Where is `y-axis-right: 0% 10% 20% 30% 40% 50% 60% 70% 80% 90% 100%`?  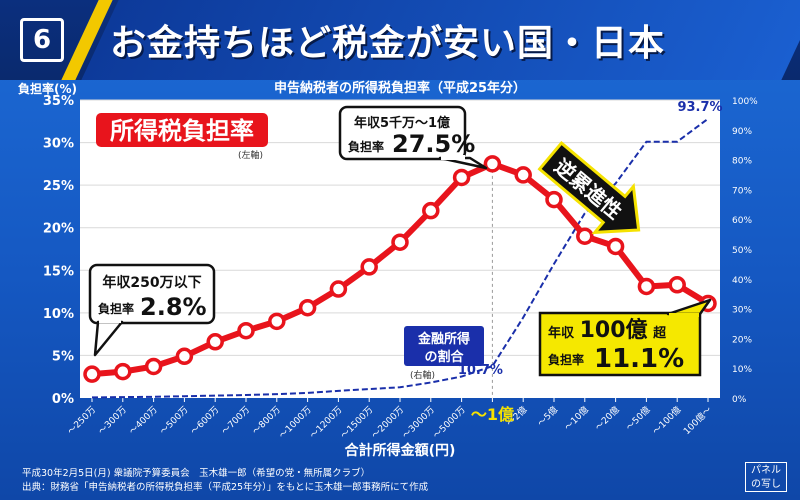
y-axis-right: 0% 10% 20% 30% 40% 50% 60% 70% 80% 90% 100% is located at coordinates (745, 251).